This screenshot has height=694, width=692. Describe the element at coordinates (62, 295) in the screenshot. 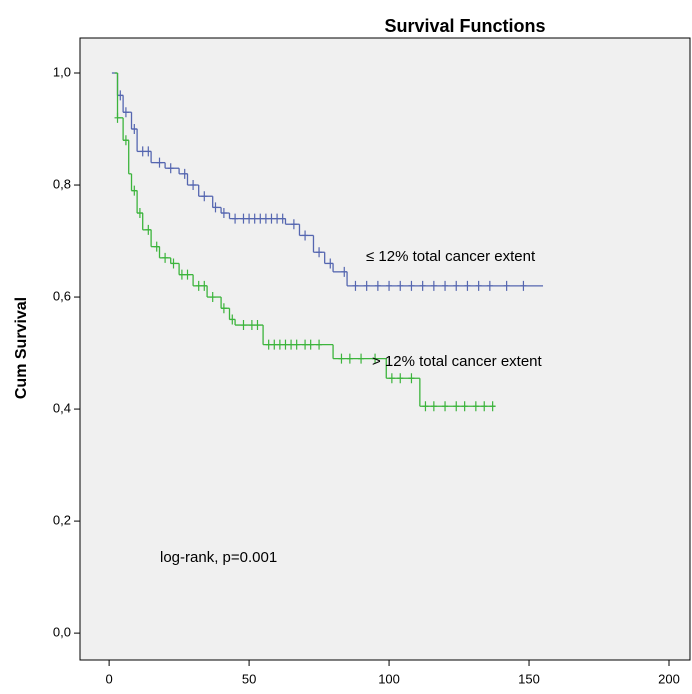

I see `y-tick-label: 0,6` at that location.